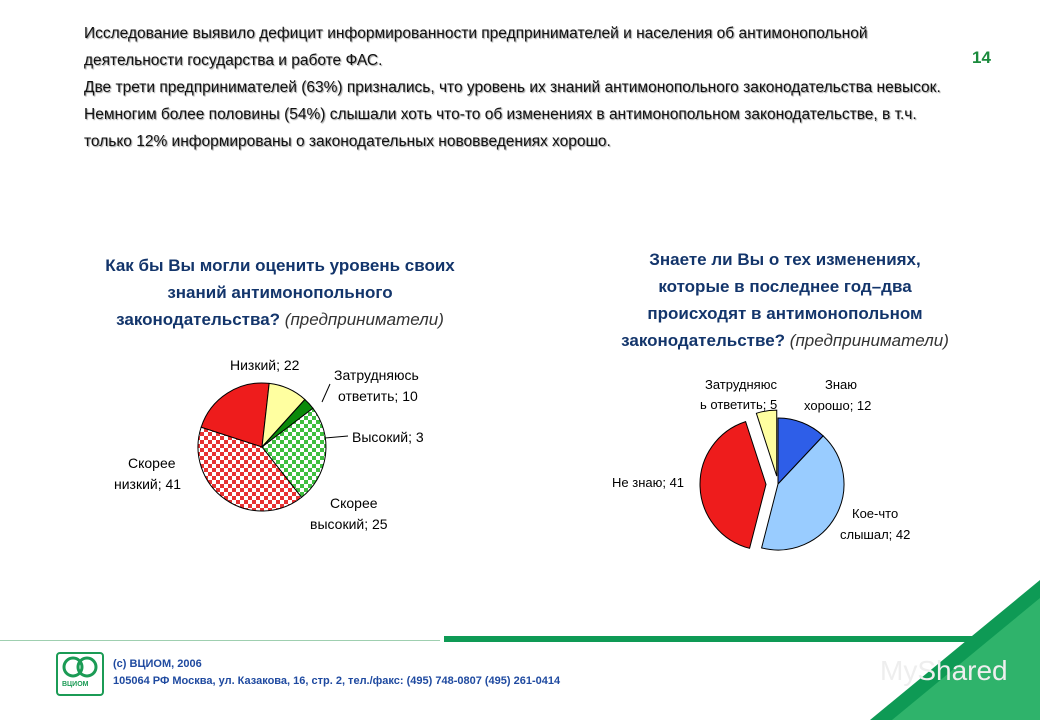 The height and width of the screenshot is (720, 1040). Describe the element at coordinates (742, 639) in the screenshot. I see `footer-rule-thick` at that location.